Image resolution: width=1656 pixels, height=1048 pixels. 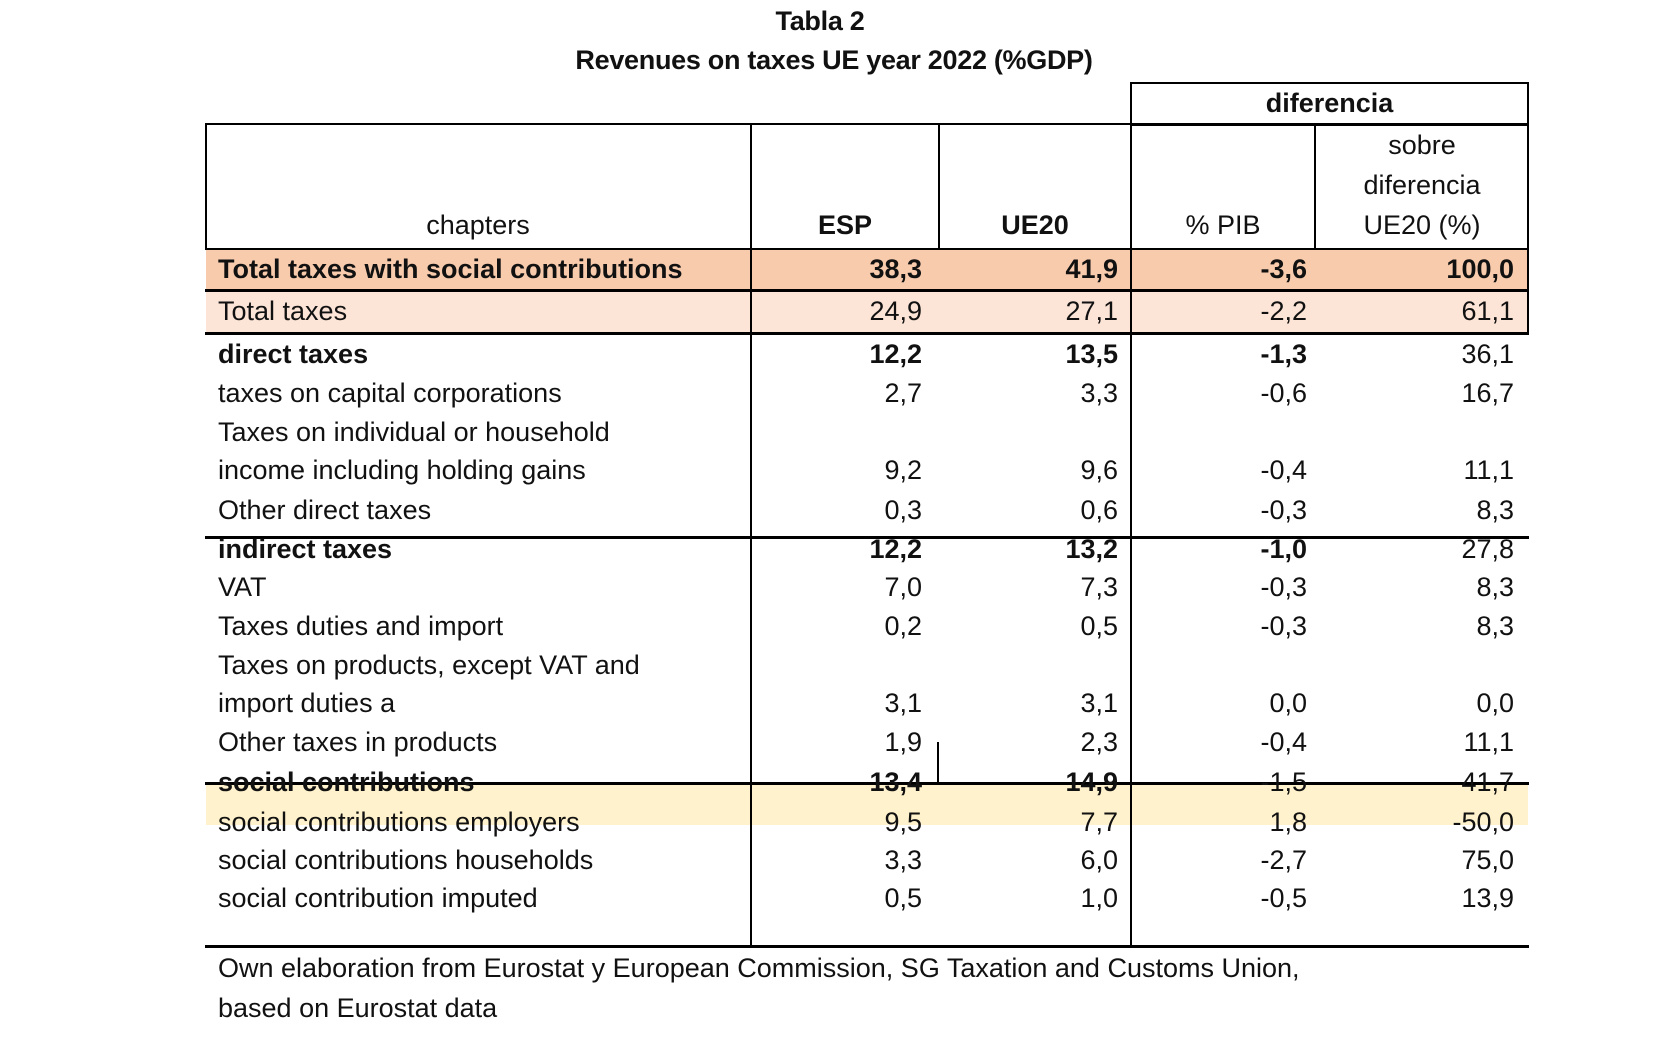 I want to click on row-value-ue20: 3,3, so click(x=1099, y=393).